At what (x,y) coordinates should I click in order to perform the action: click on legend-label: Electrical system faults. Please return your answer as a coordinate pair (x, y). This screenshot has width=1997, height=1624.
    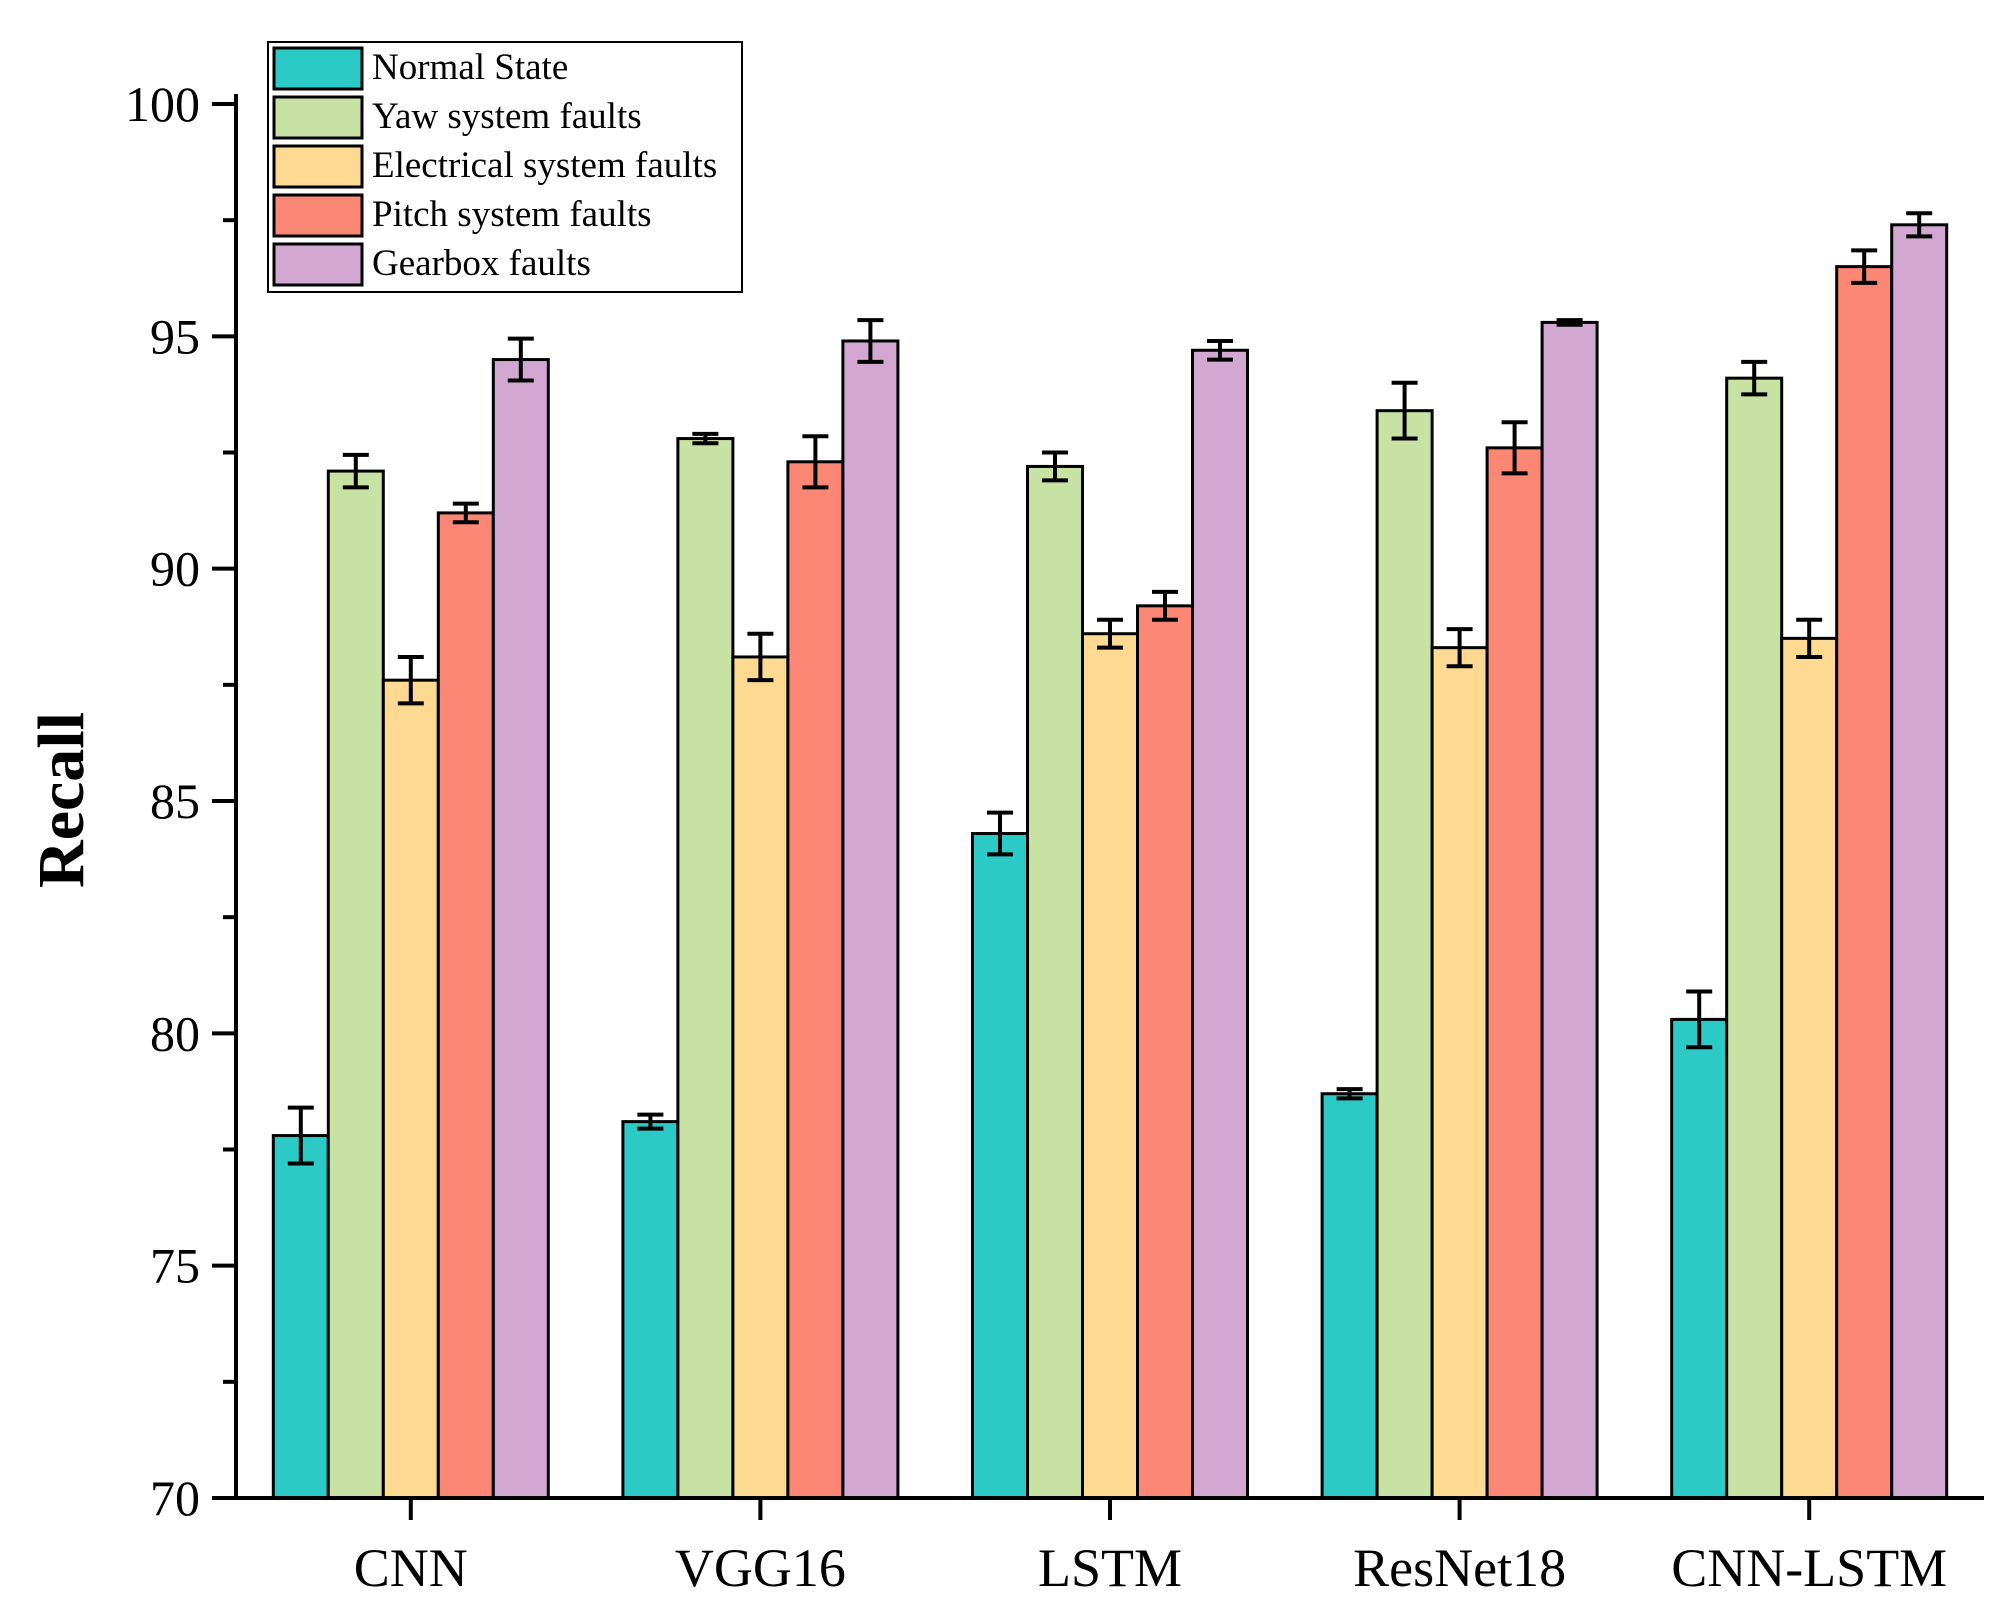
    Looking at the image, I should click on (544, 165).